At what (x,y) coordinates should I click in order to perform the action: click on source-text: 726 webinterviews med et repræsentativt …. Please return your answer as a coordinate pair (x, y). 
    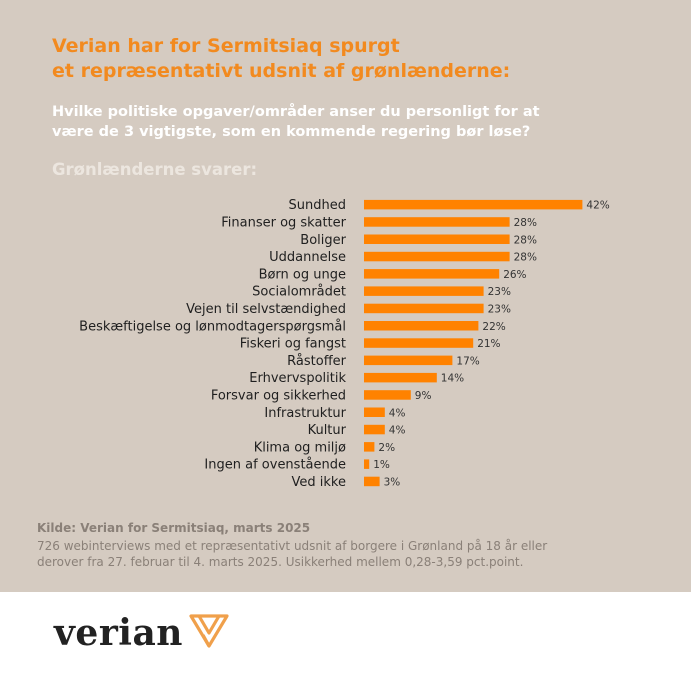
    Looking at the image, I should click on (347, 554).